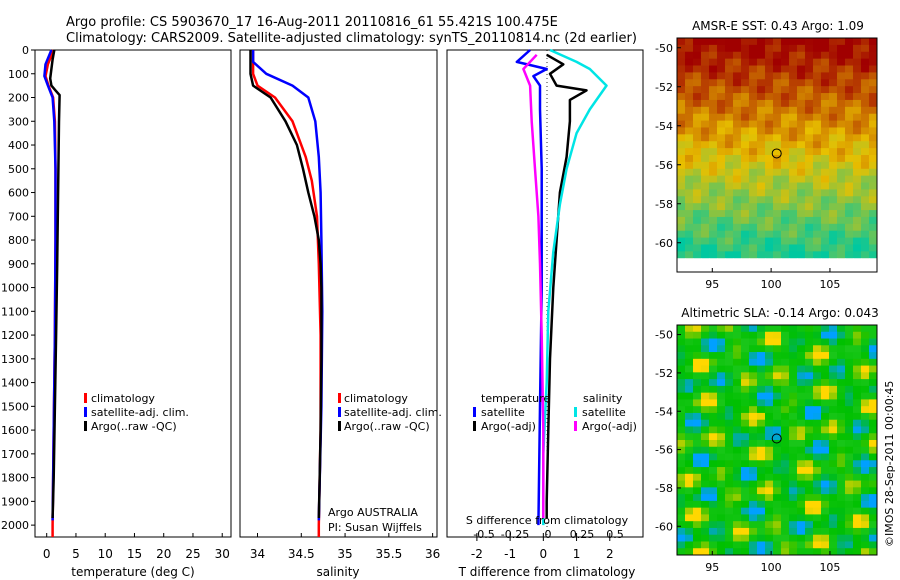  What do you see at coordinates (15, 454) in the screenshot?
I see `depth-tick-label: 1700` at bounding box center [15, 454].